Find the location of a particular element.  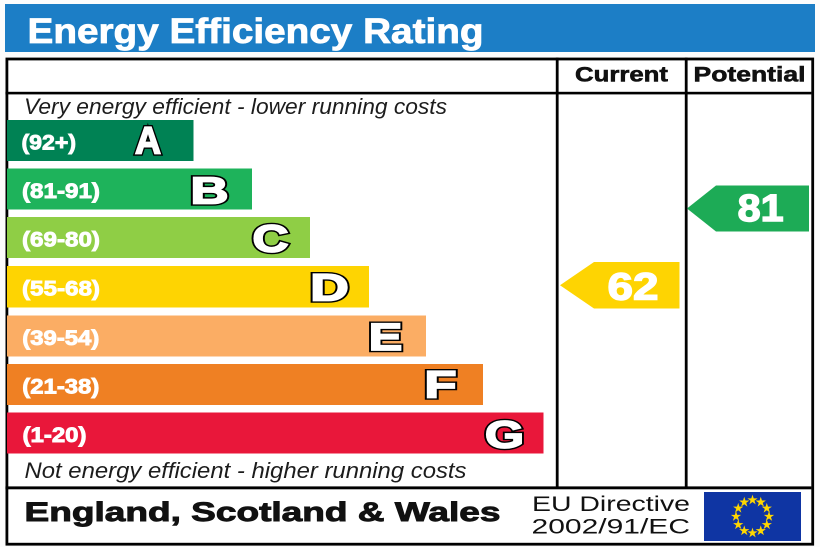

svg-text: C is located at coordinates (271, 240).